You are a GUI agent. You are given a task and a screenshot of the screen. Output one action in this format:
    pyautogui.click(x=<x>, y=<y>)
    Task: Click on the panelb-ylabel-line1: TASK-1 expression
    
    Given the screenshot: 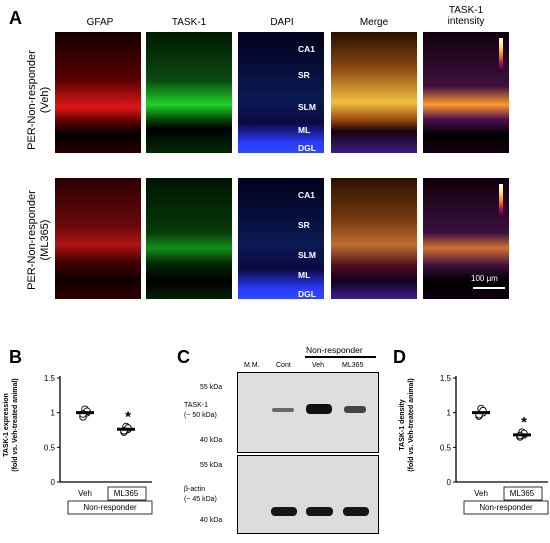 What is the action you would take?
    pyautogui.click(x=6, y=425)
    